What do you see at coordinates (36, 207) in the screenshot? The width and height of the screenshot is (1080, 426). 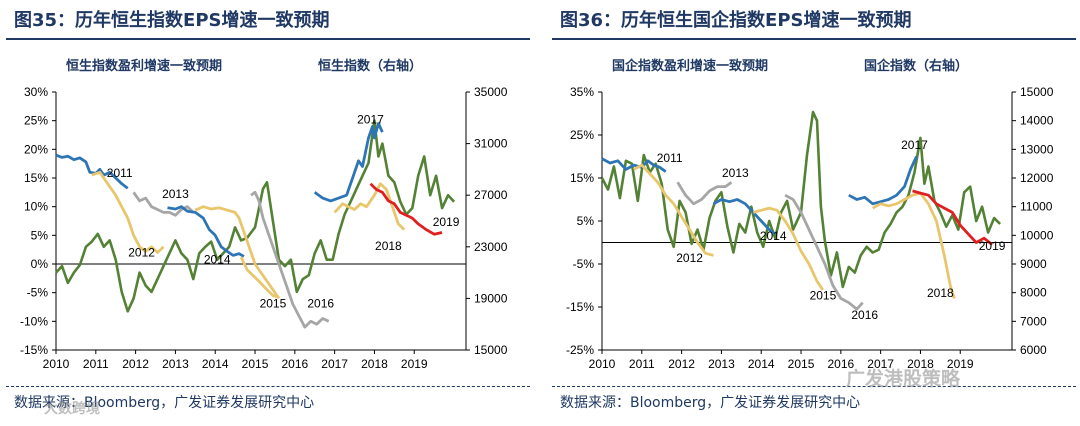 I see `y-left-tick-label: 10%` at bounding box center [36, 207].